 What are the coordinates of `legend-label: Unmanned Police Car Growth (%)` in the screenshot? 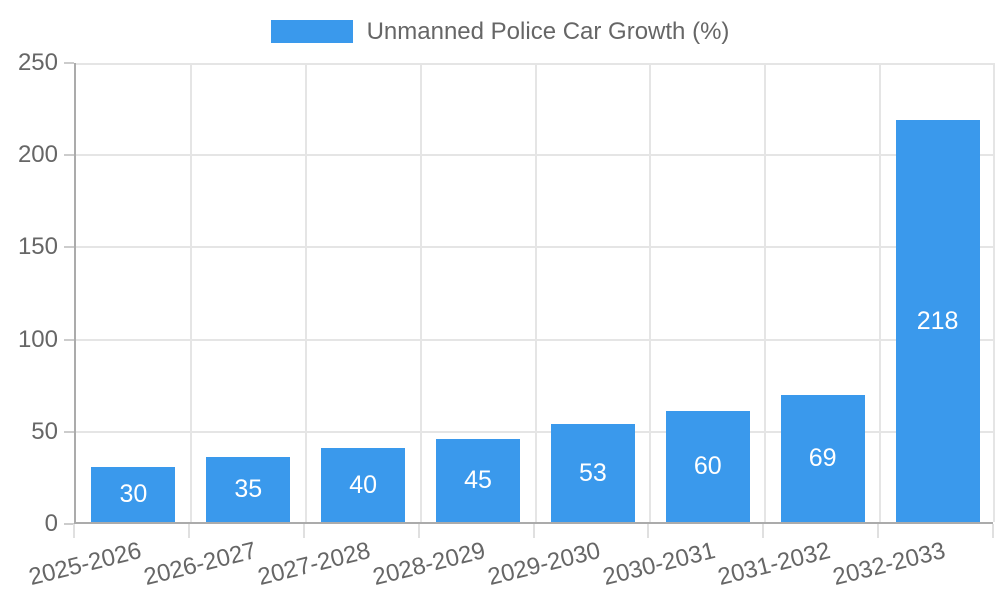 It's located at (548, 31).